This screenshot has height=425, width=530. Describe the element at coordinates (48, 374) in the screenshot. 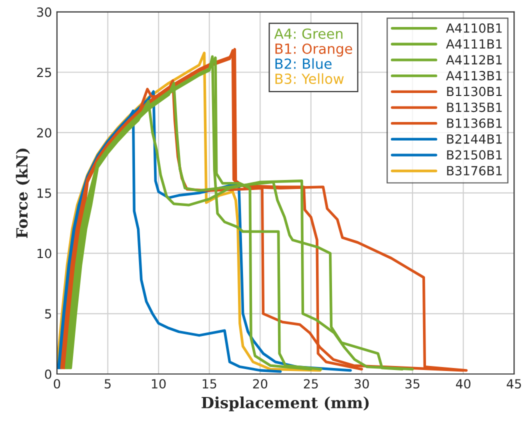

I see `y-tick-label: 0` at that location.